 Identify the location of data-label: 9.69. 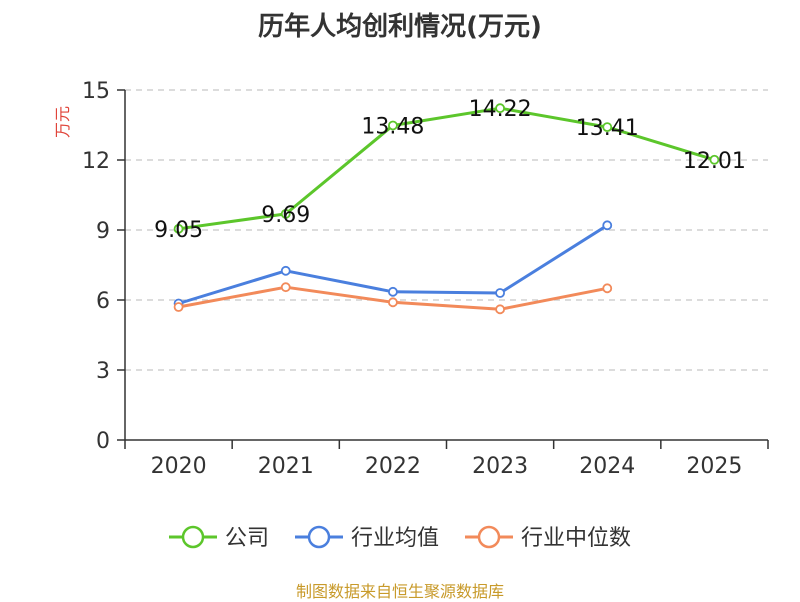
(285, 215).